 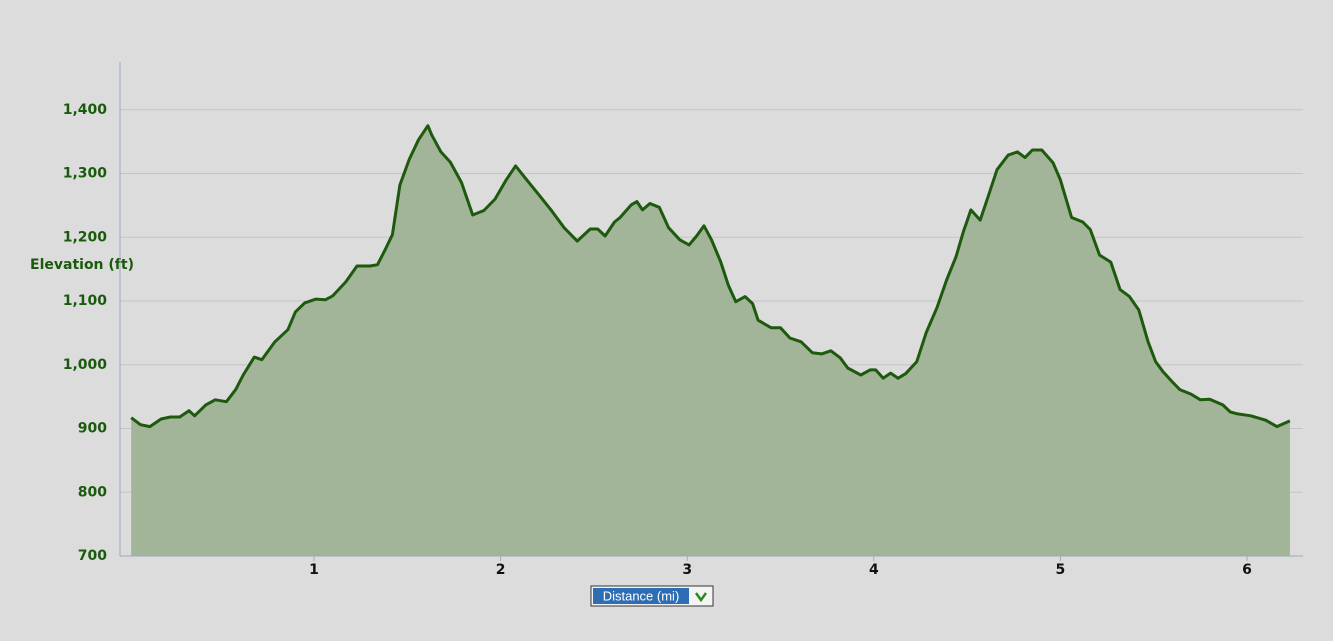 What do you see at coordinates (82, 265) in the screenshot?
I see `y-axis-label: Elevation (ft)` at bounding box center [82, 265].